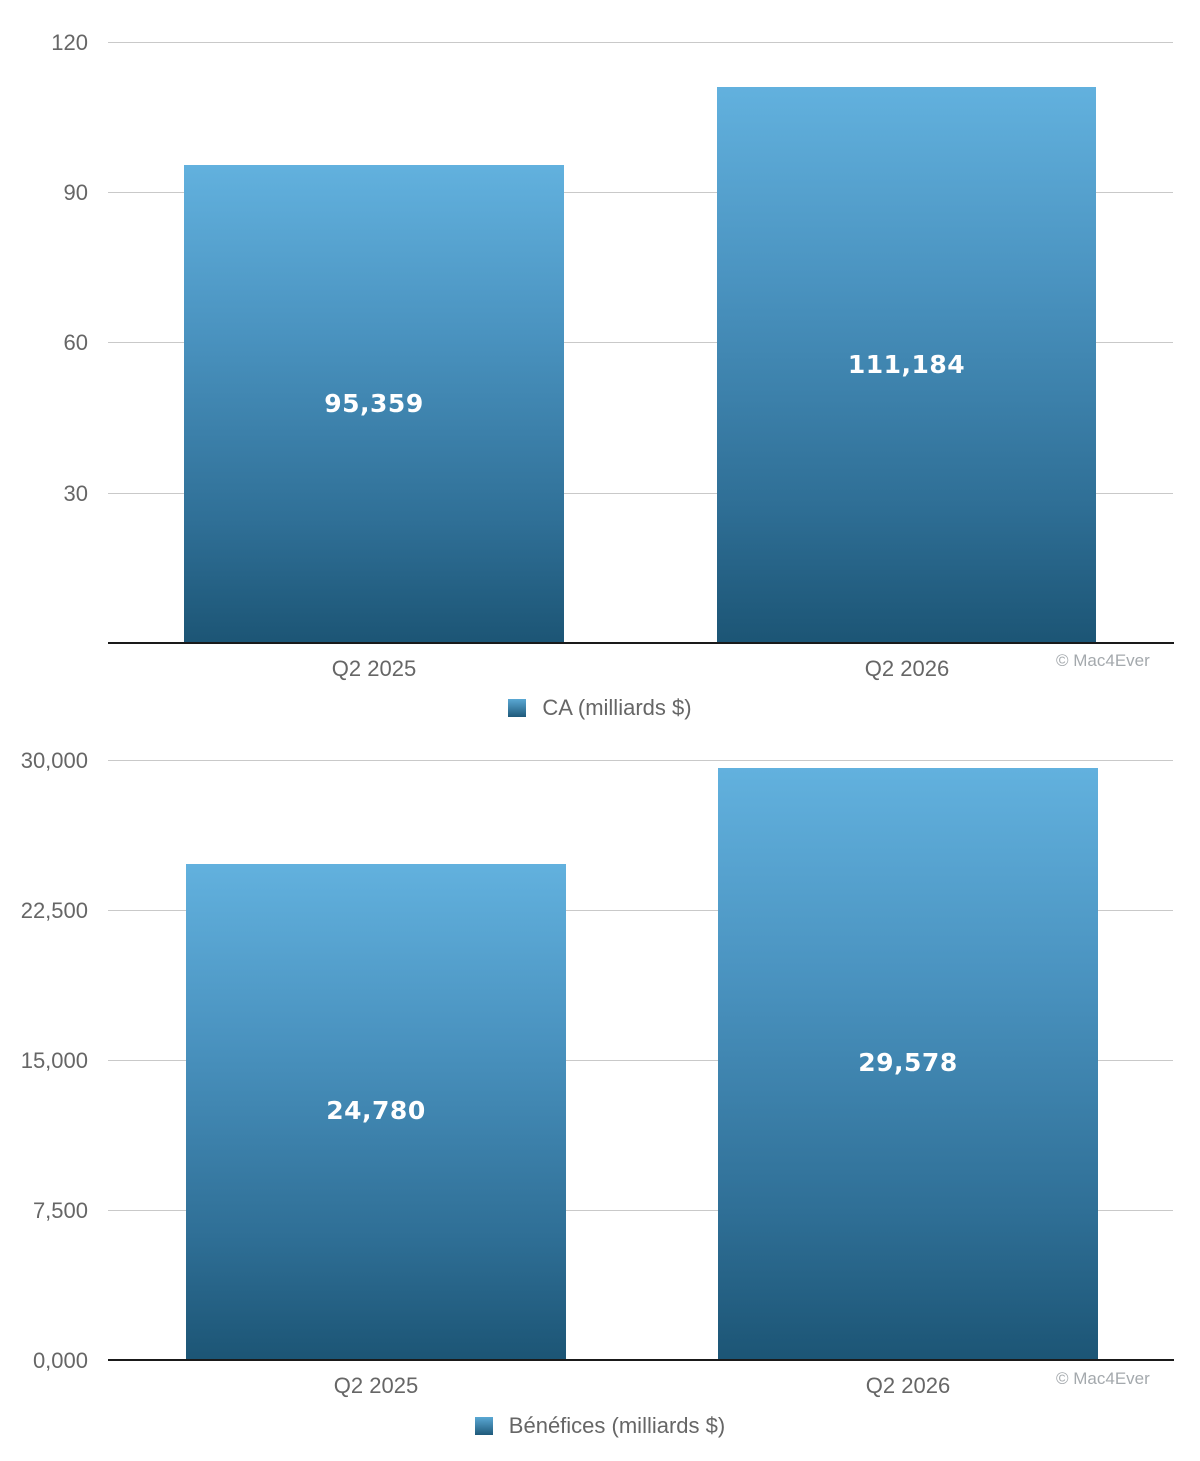 The image size is (1200, 1461). I want to click on bar-value-label: 95,359, so click(374, 403).